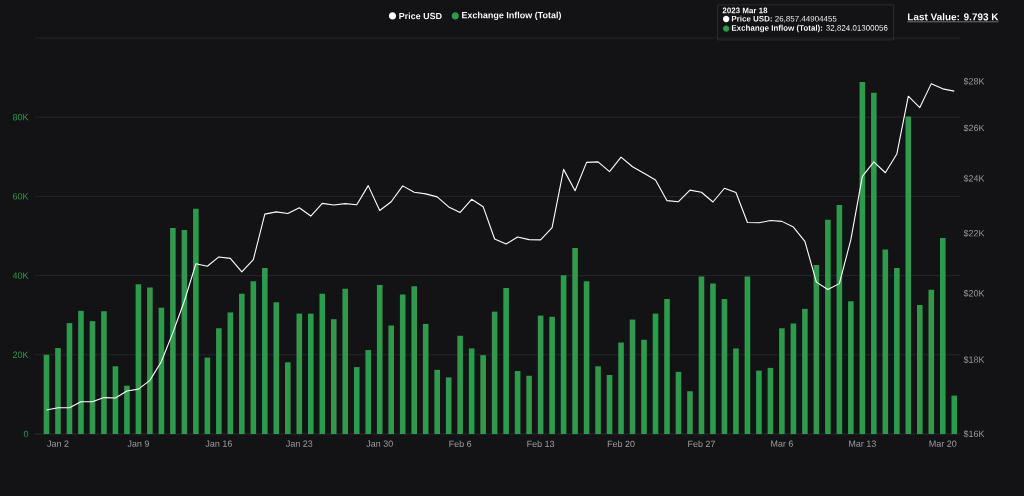  What do you see at coordinates (511, 16) in the screenshot?
I see `legend-label: Exchange Inflow (Total)` at bounding box center [511, 16].